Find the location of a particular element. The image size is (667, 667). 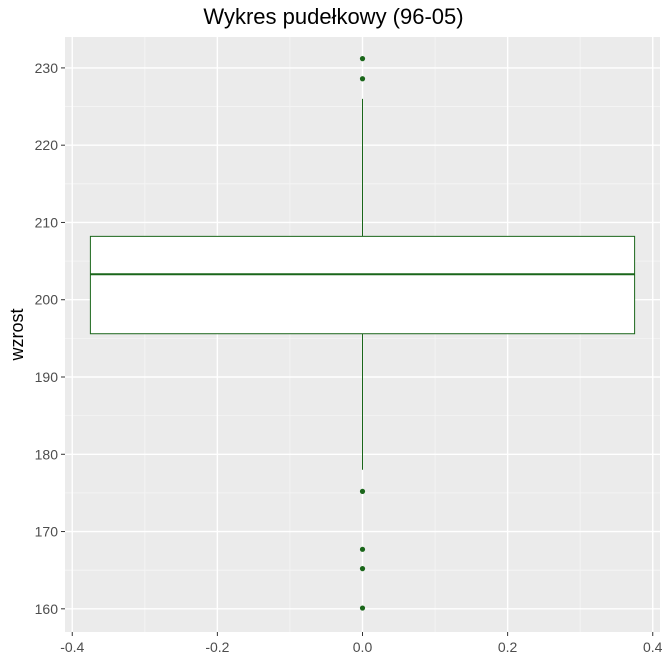

y-axis-title: wzrost is located at coordinates (17, 334).